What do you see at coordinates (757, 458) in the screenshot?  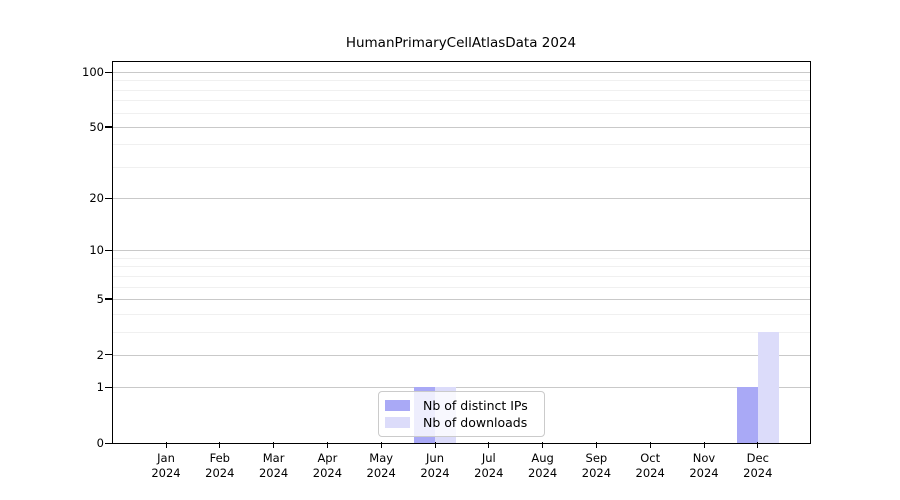 I see `month-label: Dec` at bounding box center [757, 458].